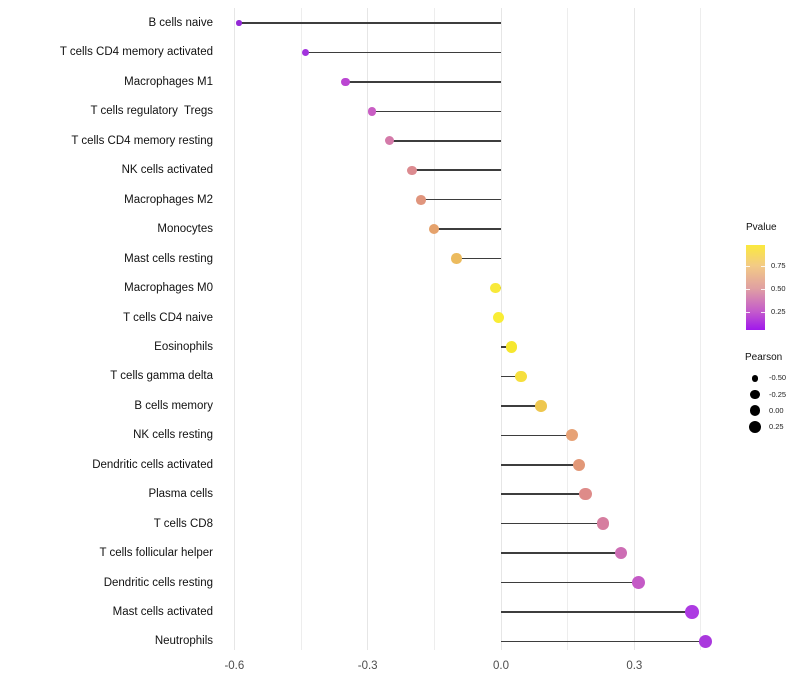  What do you see at coordinates (168, 199) in the screenshot?
I see `category-label: Macrophages M2` at bounding box center [168, 199].